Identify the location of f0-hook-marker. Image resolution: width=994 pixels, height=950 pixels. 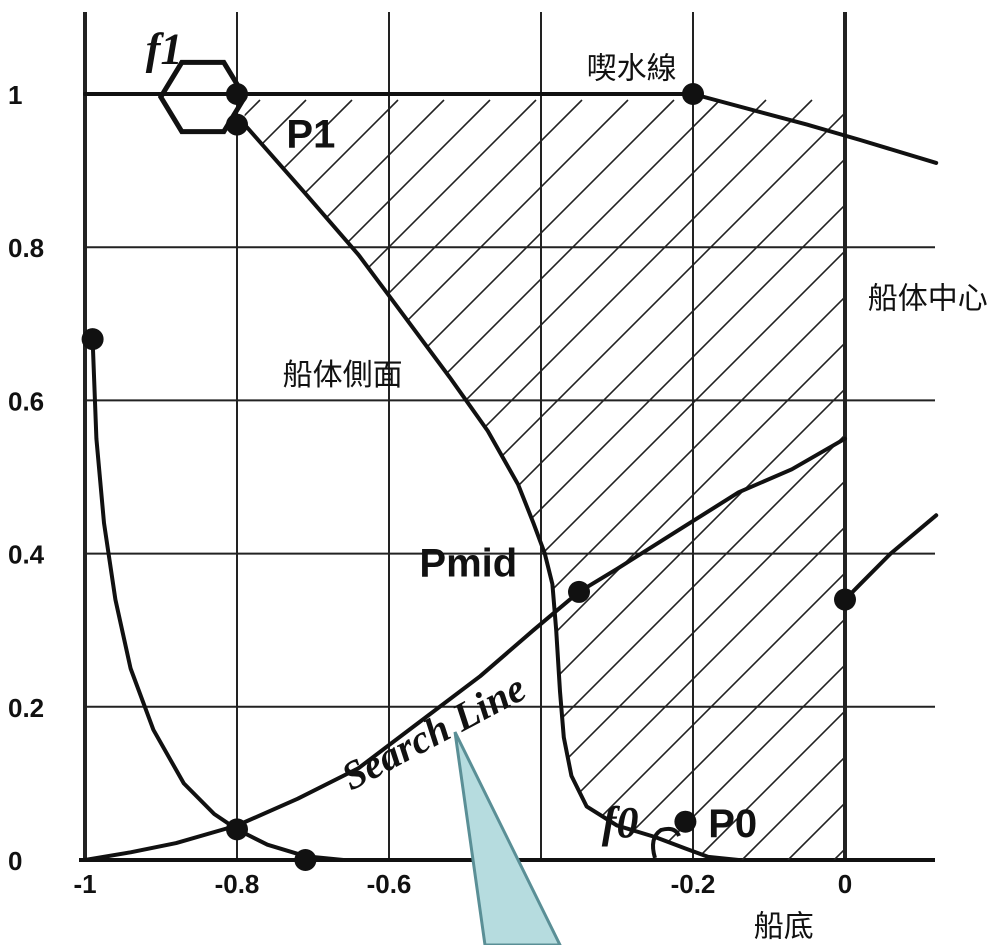
(666, 842).